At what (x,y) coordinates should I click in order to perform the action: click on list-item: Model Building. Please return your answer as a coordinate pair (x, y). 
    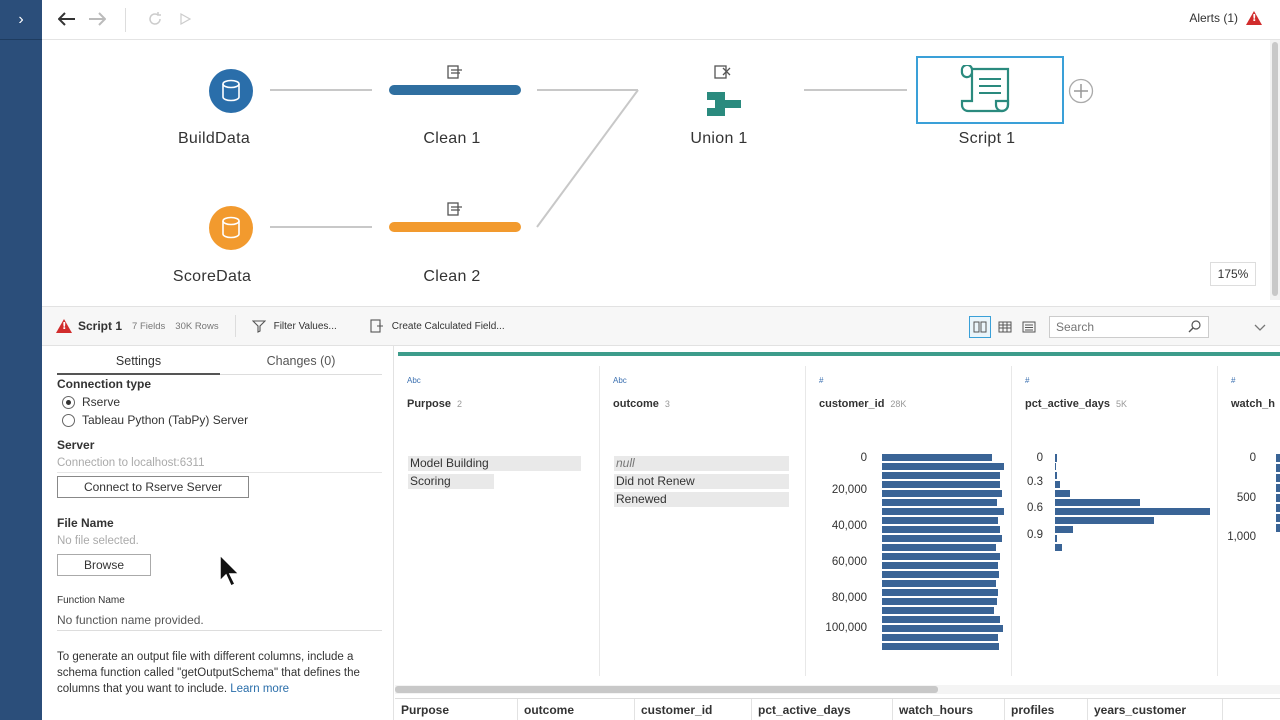
    Looking at the image, I should click on (495, 463).